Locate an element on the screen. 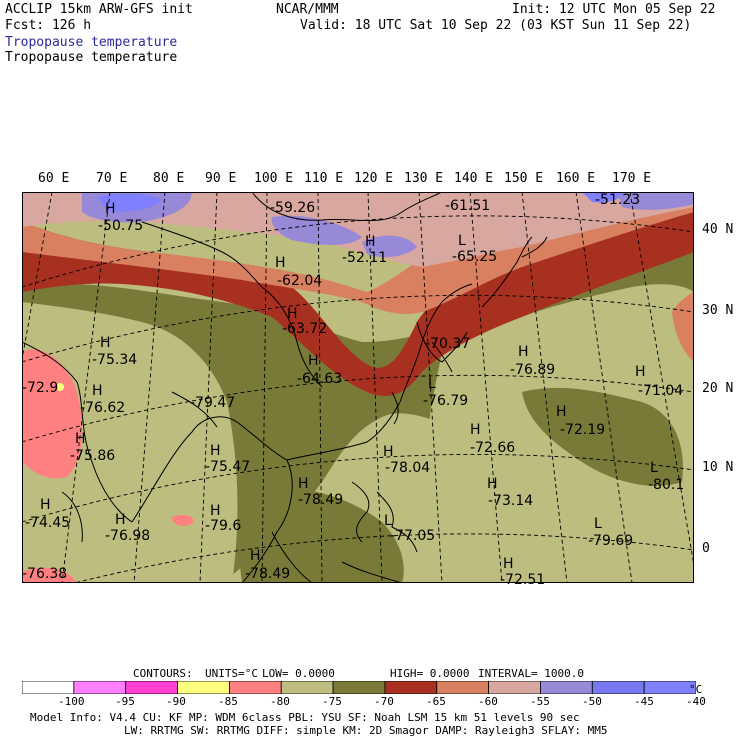 The height and width of the screenshot is (740, 740). colorbar-label: -45 is located at coordinates (644, 701).